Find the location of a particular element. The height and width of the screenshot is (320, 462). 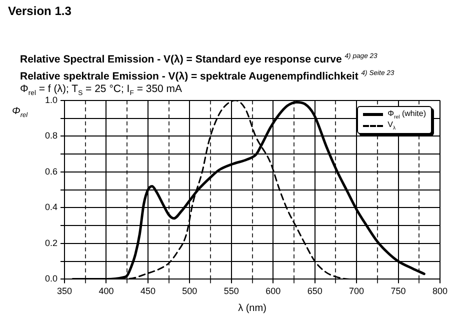

text: Version 1.3 is located at coordinates (40, 11).